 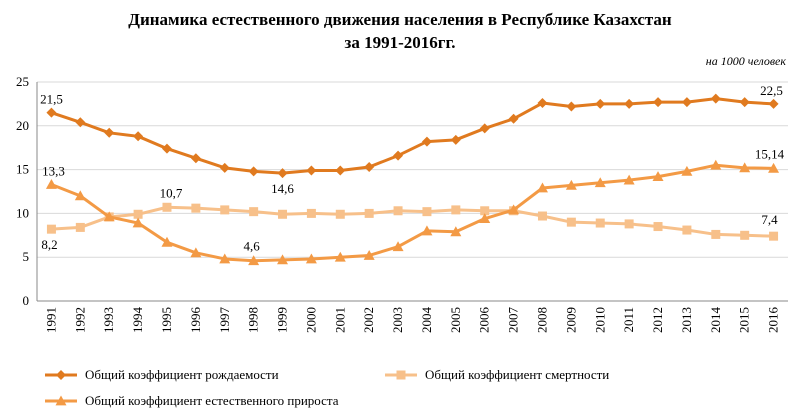 What do you see at coordinates (22, 125) in the screenshot?
I see `y-tick-label: 20` at bounding box center [22, 125].